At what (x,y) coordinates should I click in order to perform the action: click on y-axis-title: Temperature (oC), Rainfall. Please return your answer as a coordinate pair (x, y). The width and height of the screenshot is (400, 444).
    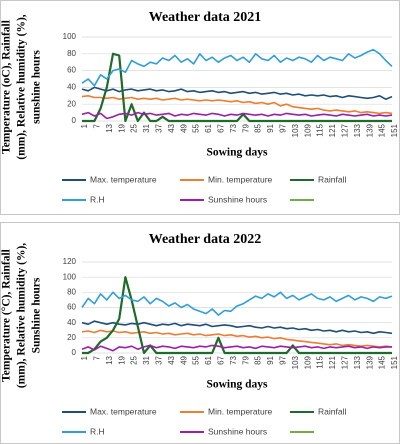
    Looking at the image, I should click on (7, 87).